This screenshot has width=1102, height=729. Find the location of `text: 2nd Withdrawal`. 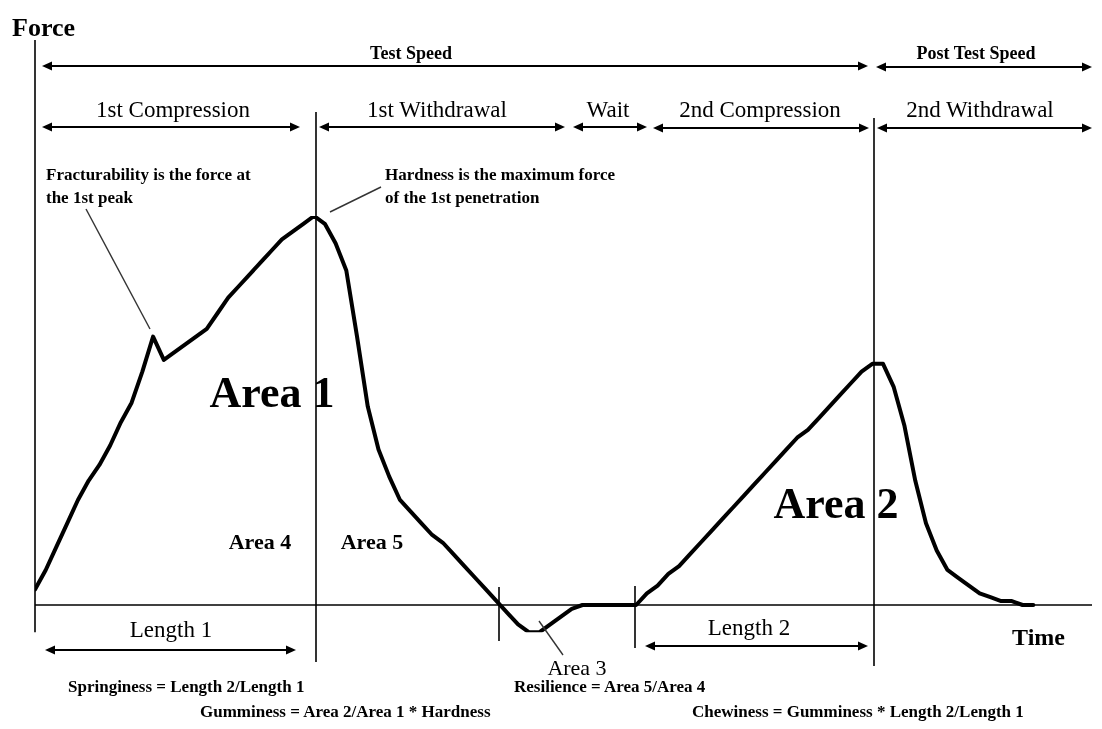

text: 2nd Withdrawal is located at coordinates (980, 109).